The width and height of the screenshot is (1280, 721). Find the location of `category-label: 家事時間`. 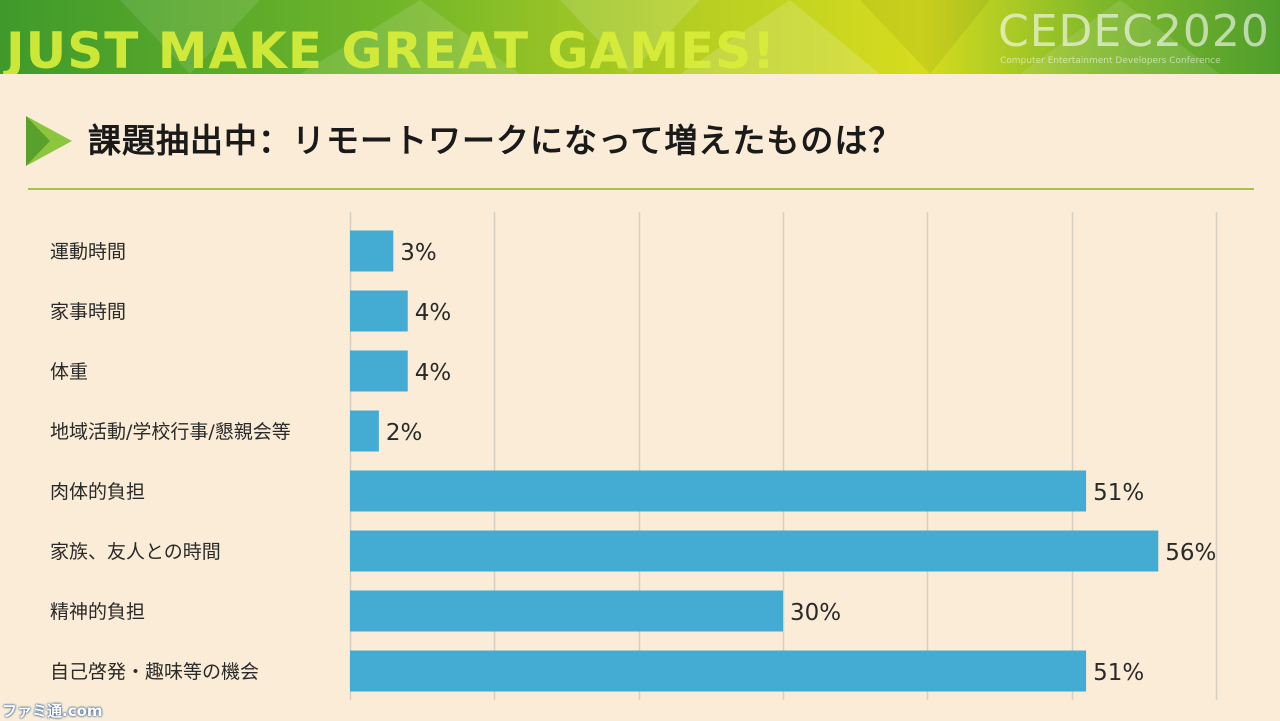

category-label: 家事時間 is located at coordinates (88, 312).